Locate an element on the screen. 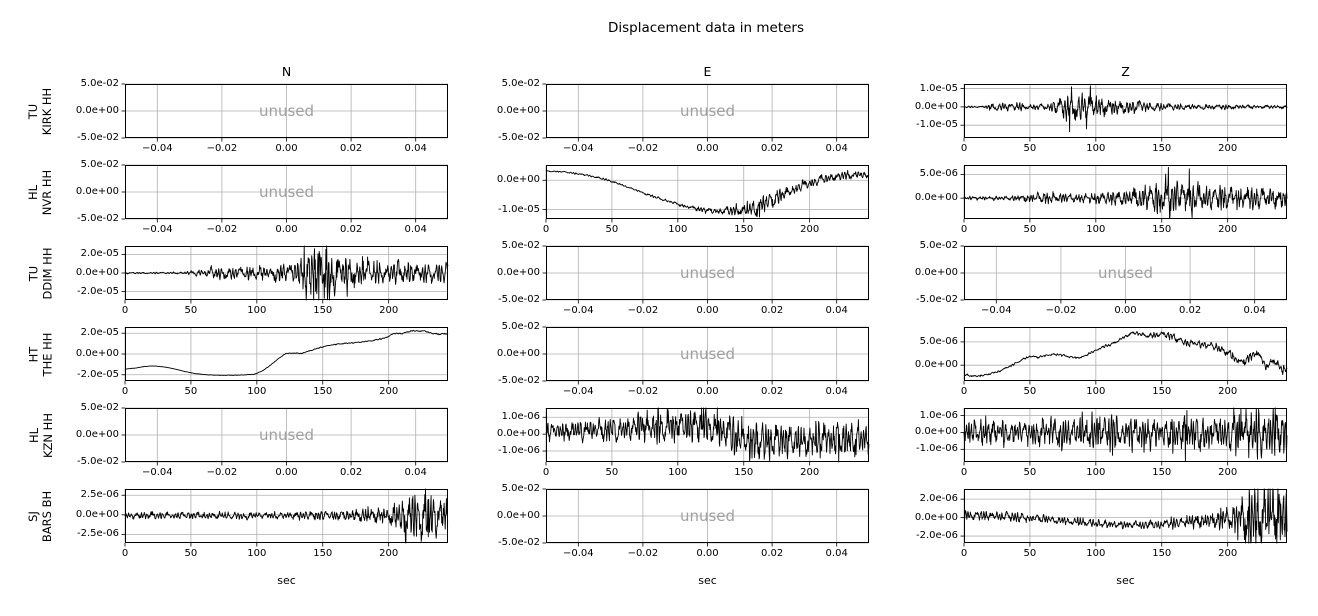 The height and width of the screenshot is (616, 1318). plot-the-e: unused is located at coordinates (705, 355).